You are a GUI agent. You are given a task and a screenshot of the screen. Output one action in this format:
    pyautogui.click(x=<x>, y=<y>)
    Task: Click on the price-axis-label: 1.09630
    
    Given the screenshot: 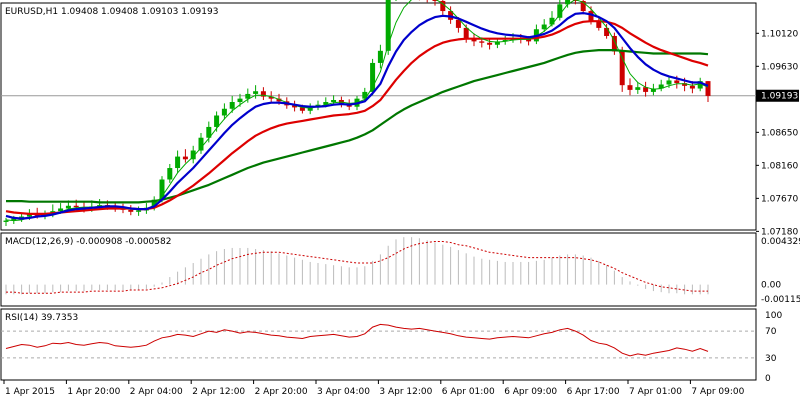 What is the action you would take?
    pyautogui.click(x=779, y=67)
    